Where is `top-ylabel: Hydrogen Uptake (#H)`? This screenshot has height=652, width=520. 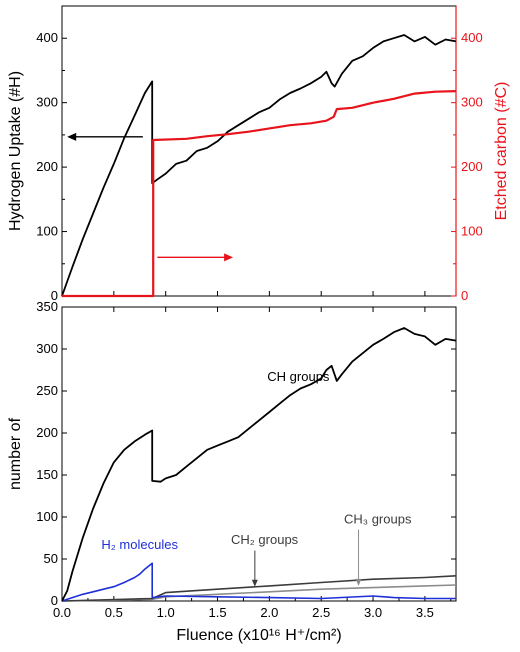 top-ylabel: Hydrogen Uptake (#H) is located at coordinates (15, 151).